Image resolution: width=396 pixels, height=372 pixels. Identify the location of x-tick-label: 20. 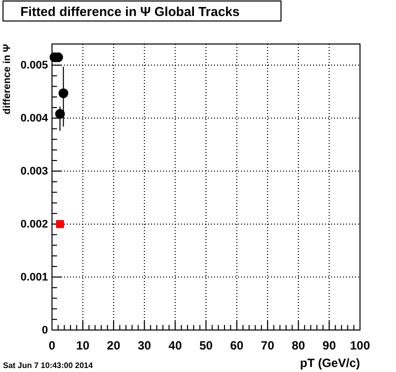
(113, 345).